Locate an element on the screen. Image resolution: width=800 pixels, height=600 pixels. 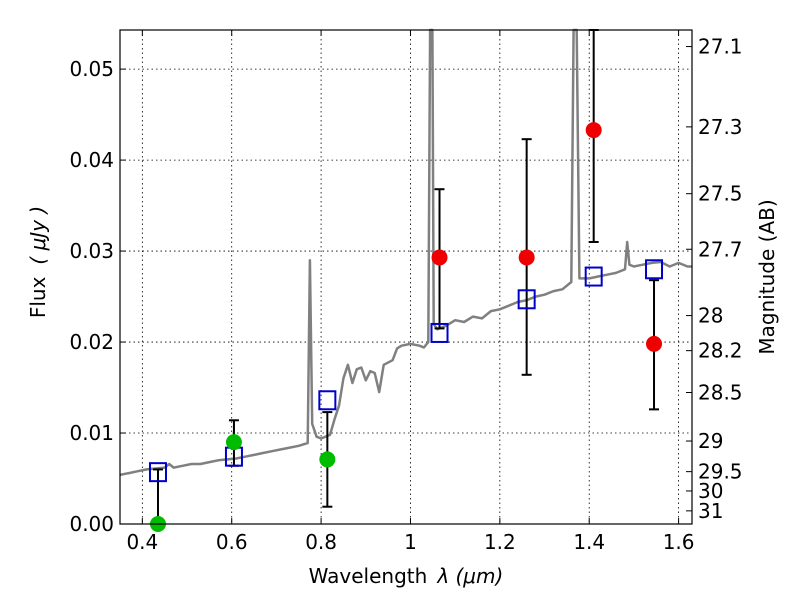
x-tick-labels: 0.4 0.6 0.8 1 1.2 1.4 1.6 is located at coordinates (410, 542).